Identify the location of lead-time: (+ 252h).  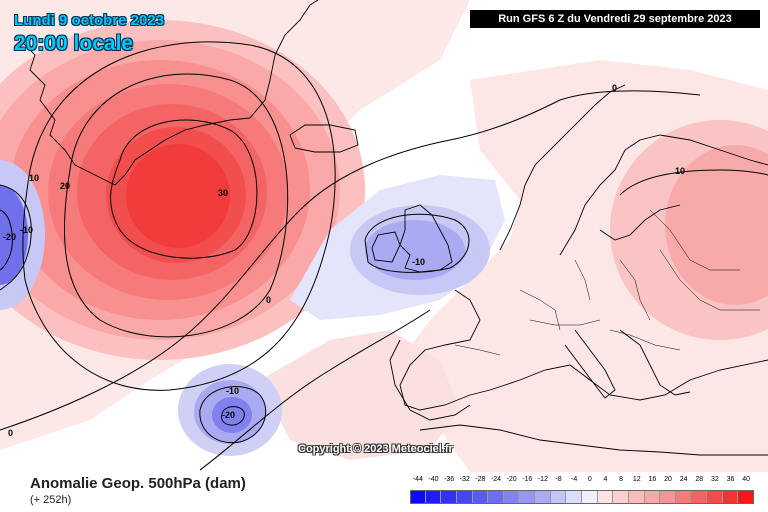
(51, 500).